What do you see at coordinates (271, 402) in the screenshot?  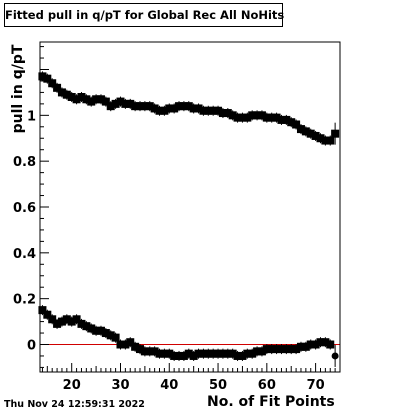 I see `x-axis-label: No. of Fit Points` at bounding box center [271, 402].